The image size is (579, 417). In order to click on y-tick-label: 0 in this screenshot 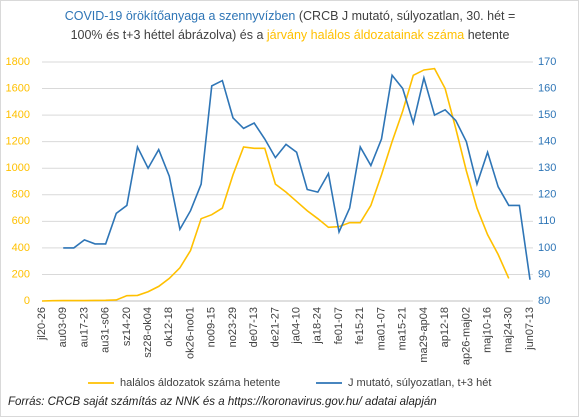, I will do `click(27, 301)`.